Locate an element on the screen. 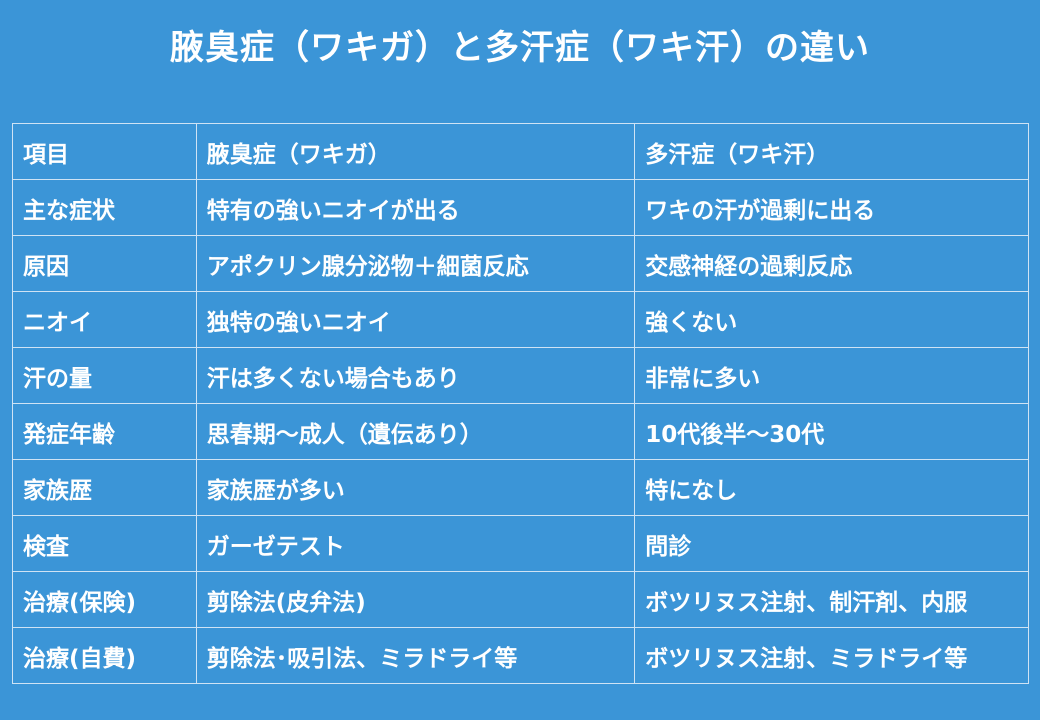 This screenshot has width=1040, height=720. table-cell: 問診 is located at coordinates (831, 543).